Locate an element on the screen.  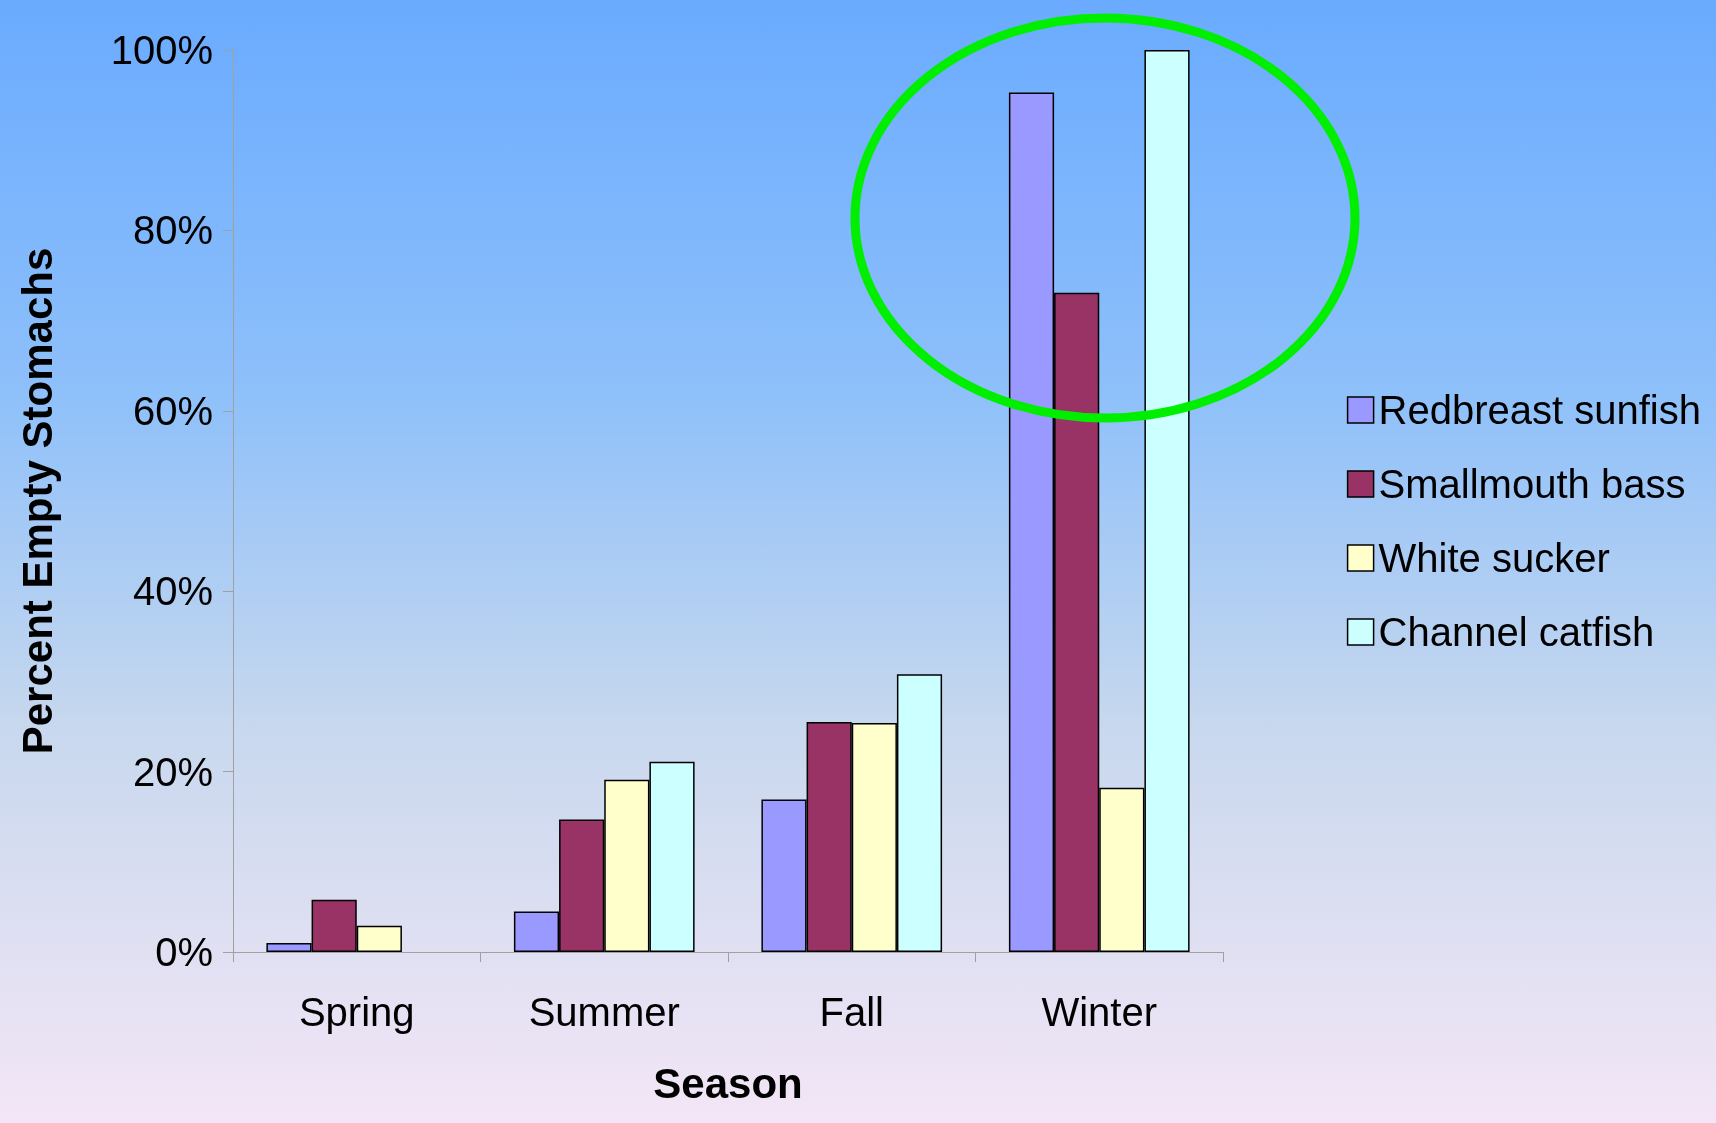
y-tick-label: 0% is located at coordinates (184, 952).